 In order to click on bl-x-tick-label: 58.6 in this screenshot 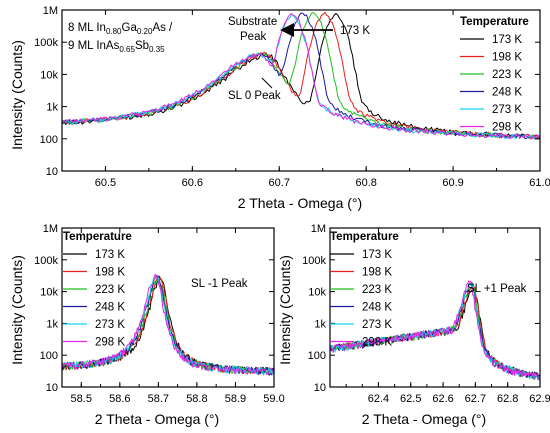, I will do `click(119, 399)`.